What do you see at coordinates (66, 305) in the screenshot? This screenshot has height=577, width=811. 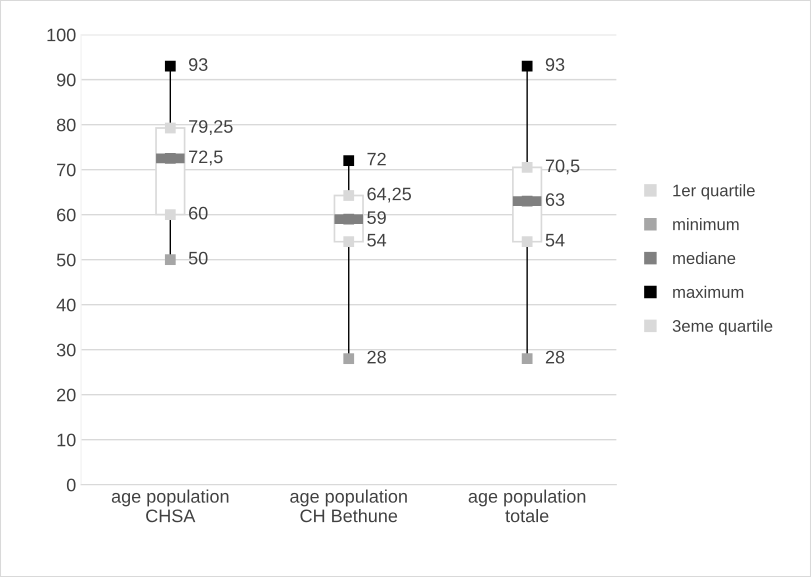 I see `y-tick-label: 40` at bounding box center [66, 305].